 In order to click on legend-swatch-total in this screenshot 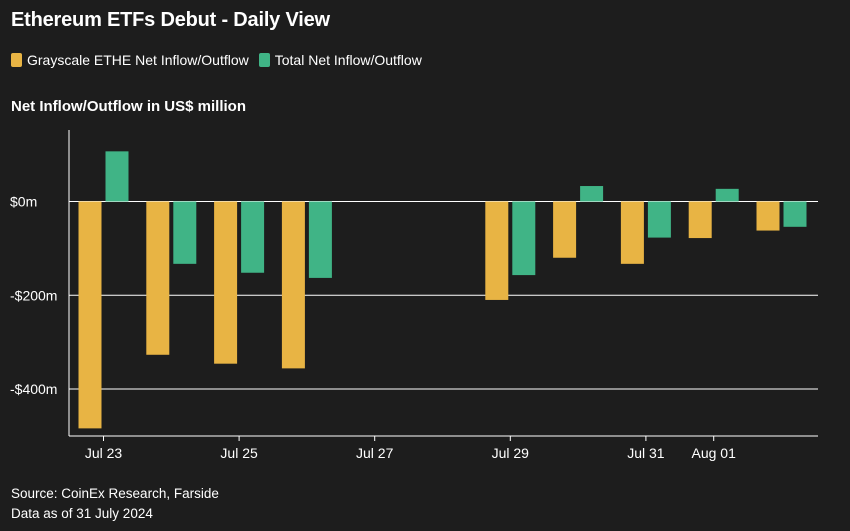, I will do `click(264, 60)`.